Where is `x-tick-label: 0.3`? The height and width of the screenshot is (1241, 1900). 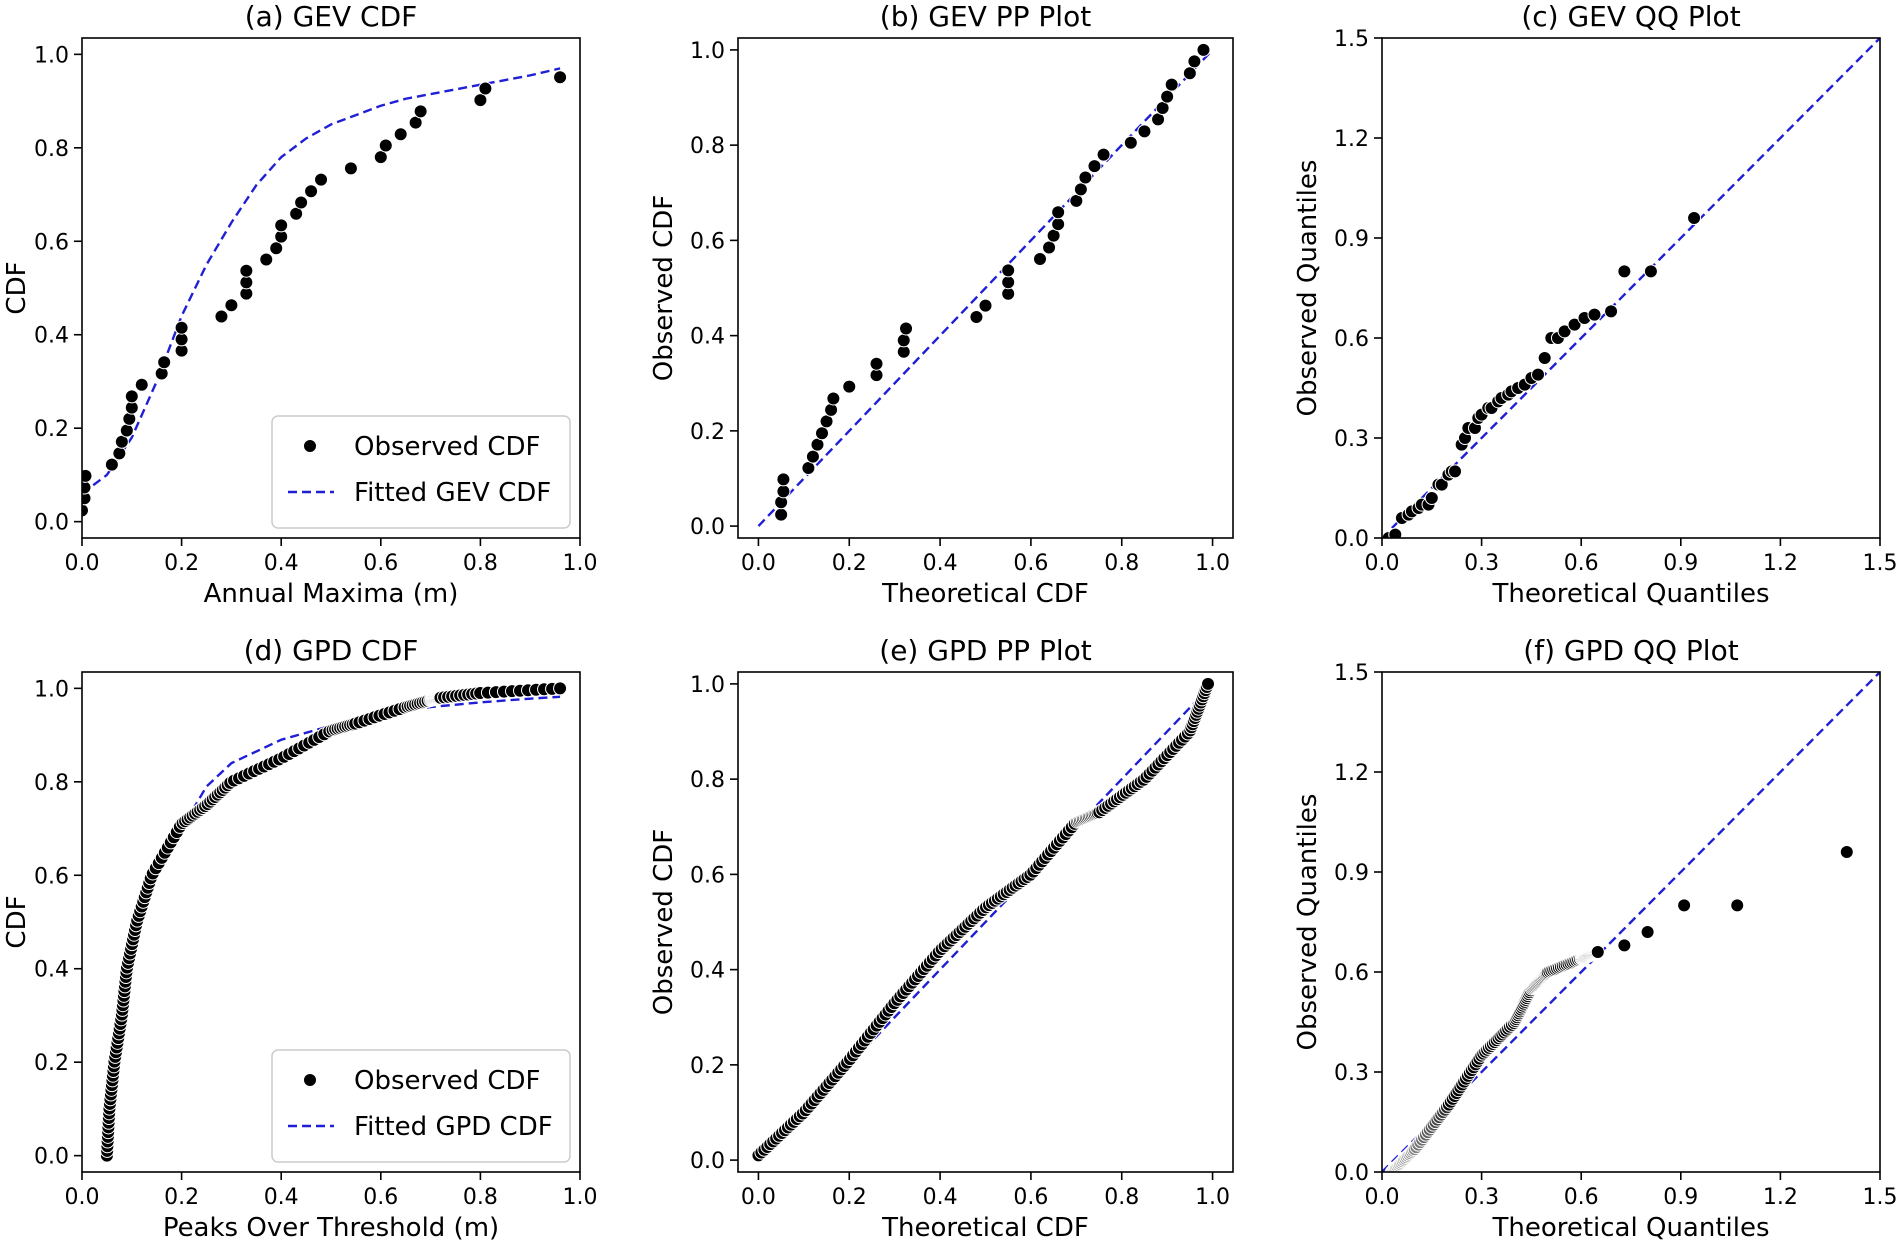
x-tick-label: 0.3 is located at coordinates (1481, 1197).